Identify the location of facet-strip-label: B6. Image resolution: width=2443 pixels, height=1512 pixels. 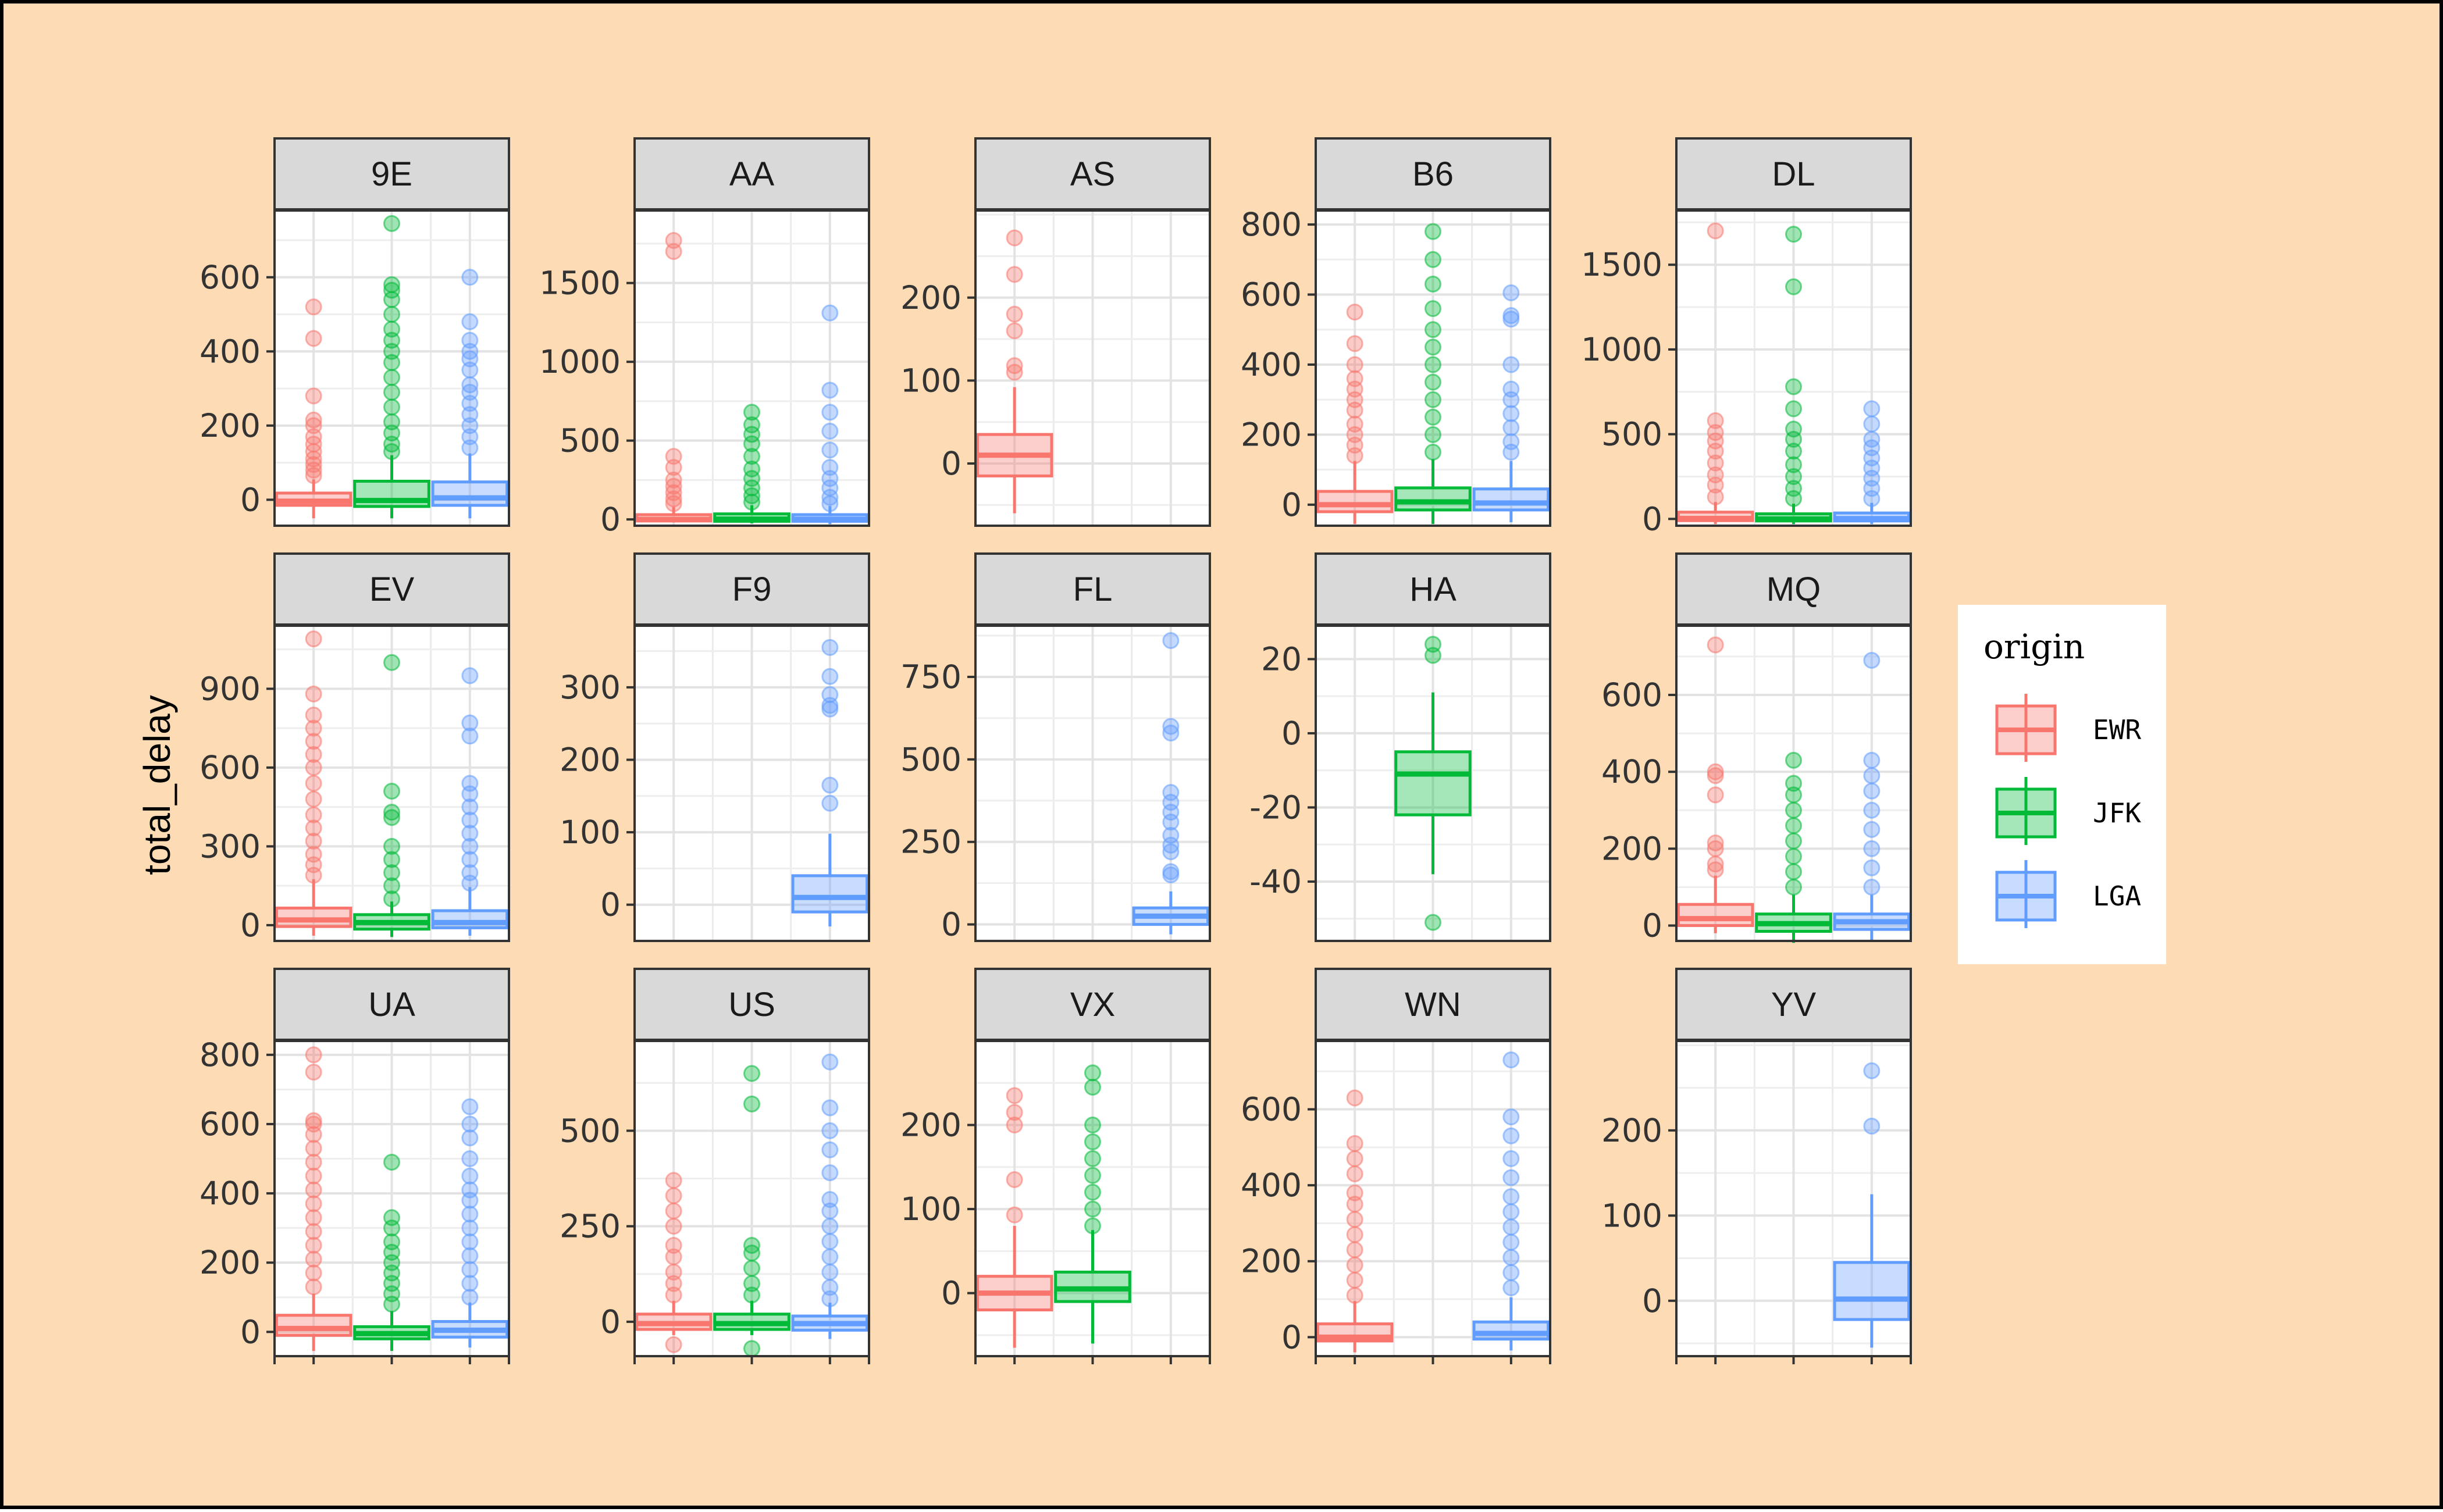
(1433, 174).